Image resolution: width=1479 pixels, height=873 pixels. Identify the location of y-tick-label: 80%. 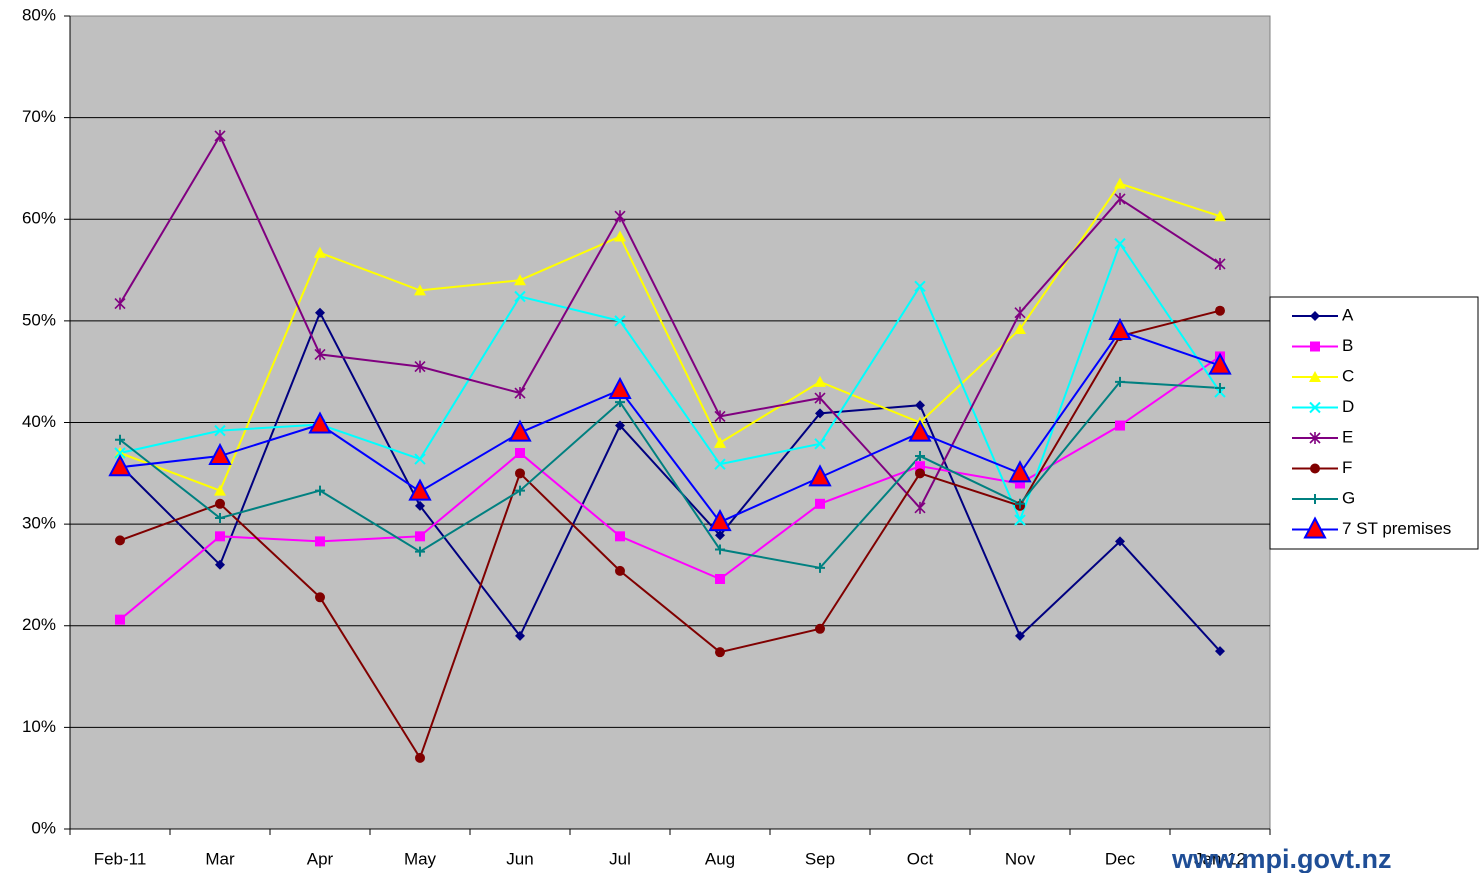
(39, 14).